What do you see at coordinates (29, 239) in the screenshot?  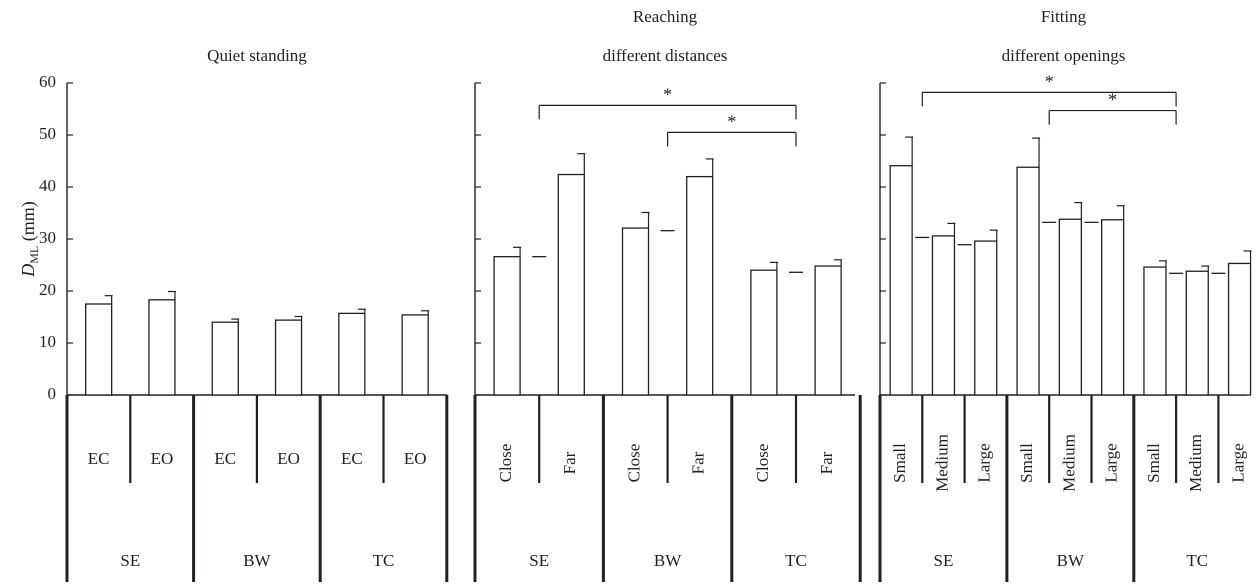 I see `y-axis-label: DML (mm)` at bounding box center [29, 239].